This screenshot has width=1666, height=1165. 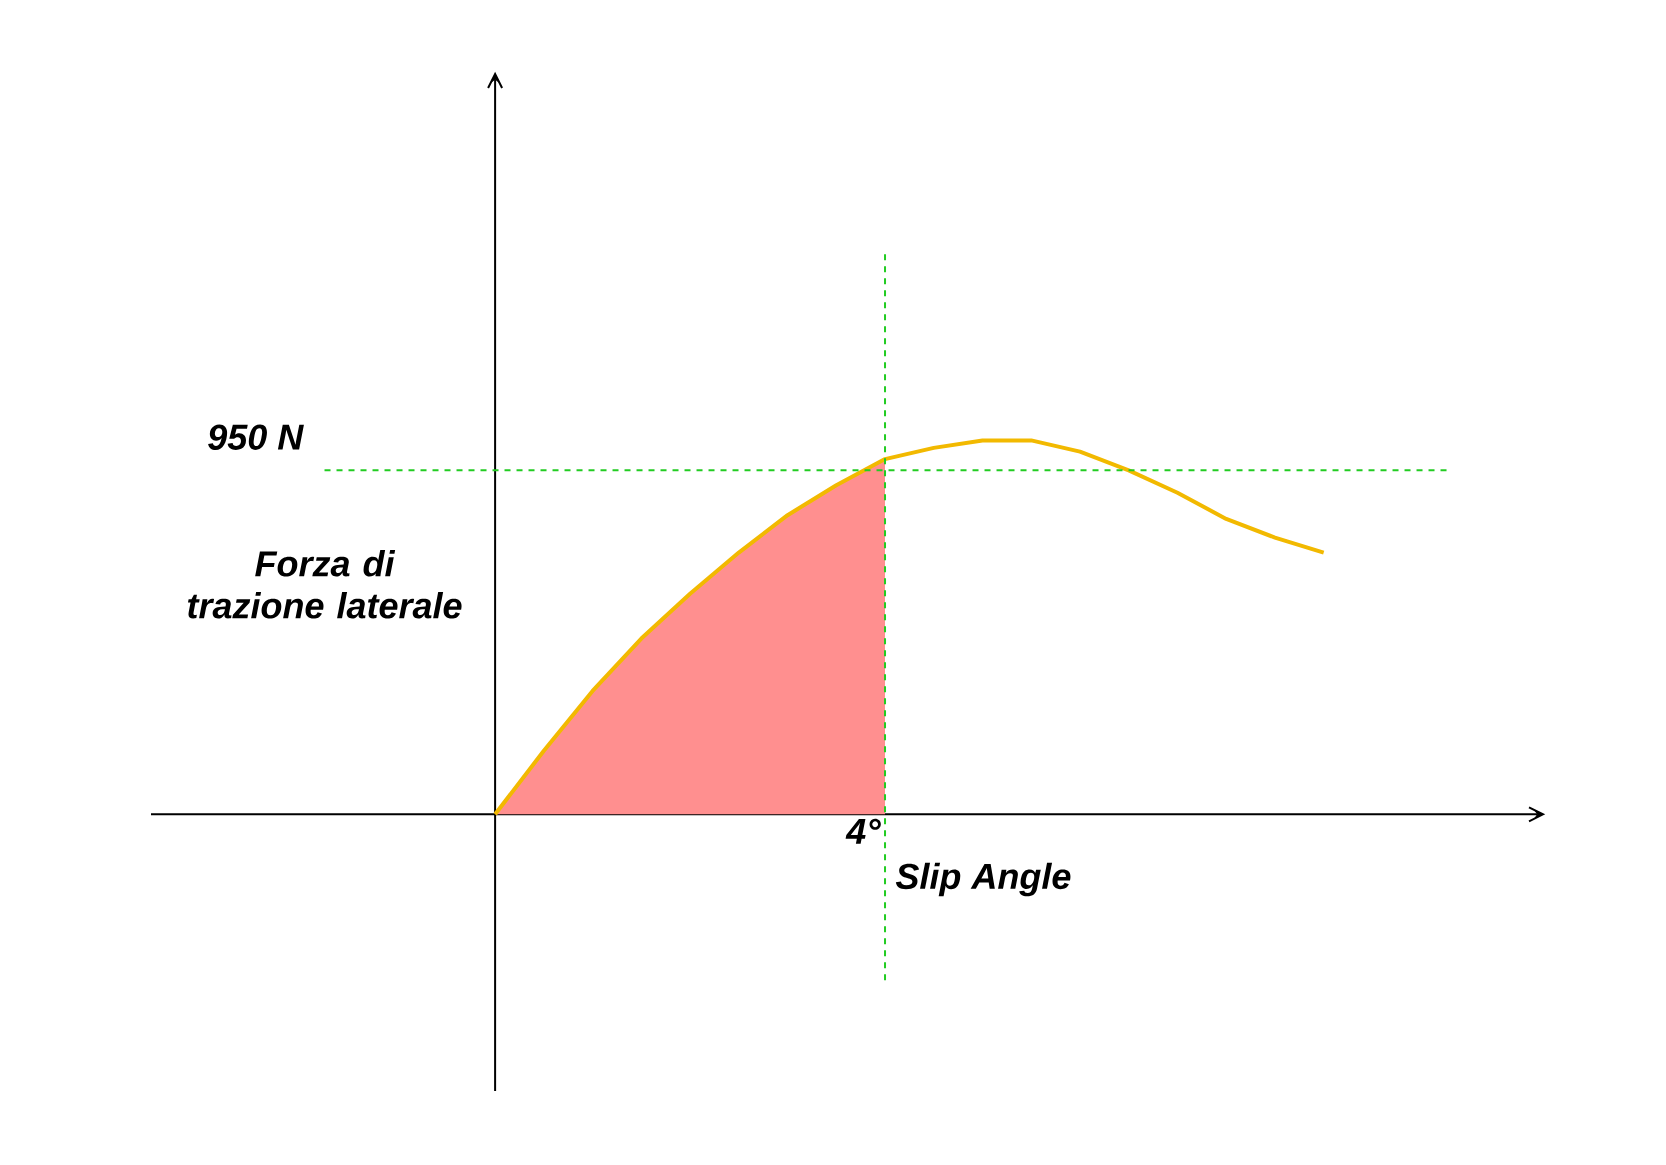 I want to click on text: 4°, so click(x=863, y=831).